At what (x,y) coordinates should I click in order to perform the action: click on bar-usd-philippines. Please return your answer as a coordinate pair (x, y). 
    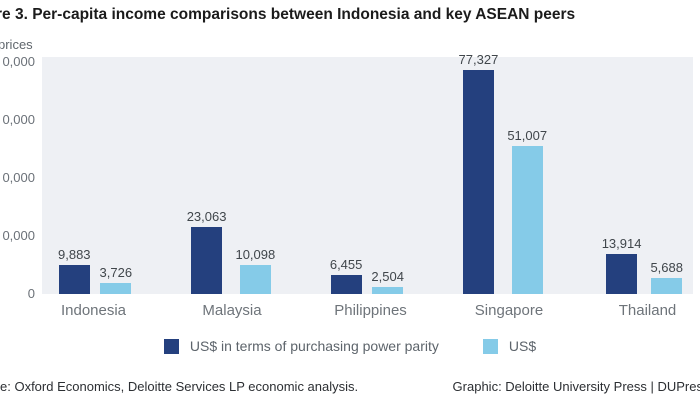
    Looking at the image, I should click on (388, 290).